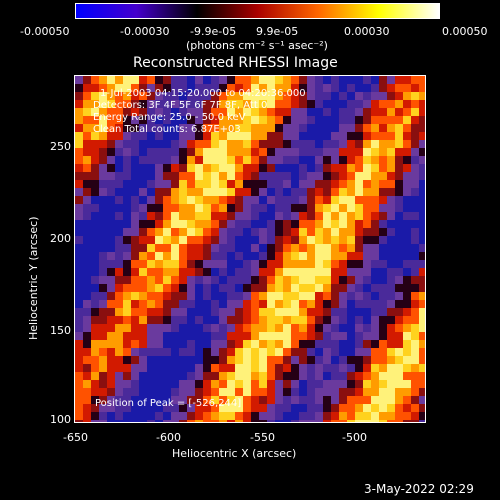  I want to click on footer-date: 3-May-2022 02:29, so click(419, 489).